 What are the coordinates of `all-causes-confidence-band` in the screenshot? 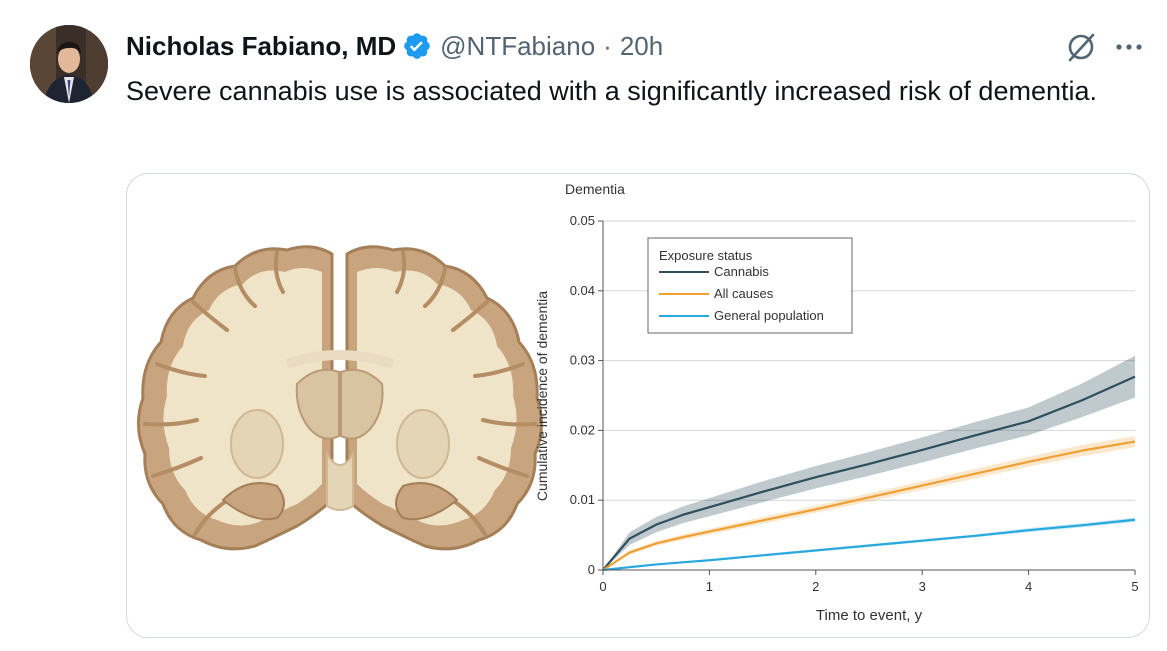 It's located at (869, 502).